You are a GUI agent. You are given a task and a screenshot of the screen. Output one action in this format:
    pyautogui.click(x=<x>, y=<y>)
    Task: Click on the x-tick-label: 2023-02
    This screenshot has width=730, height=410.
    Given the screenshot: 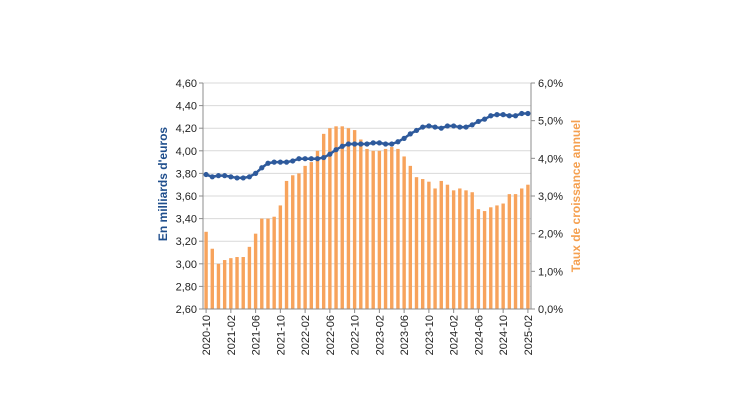 What is the action you would take?
    pyautogui.click(x=380, y=335)
    